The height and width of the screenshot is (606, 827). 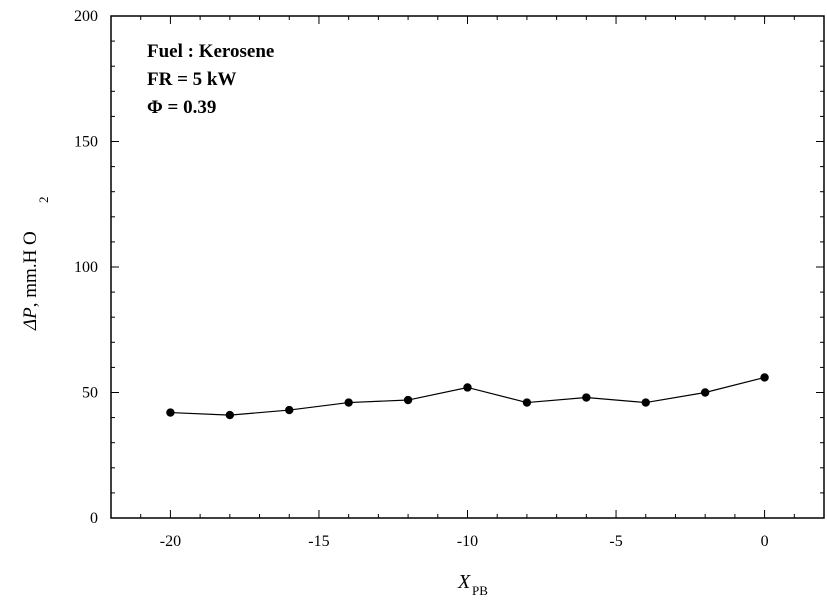 I want to click on y-tick-label: 0, so click(x=94, y=518).